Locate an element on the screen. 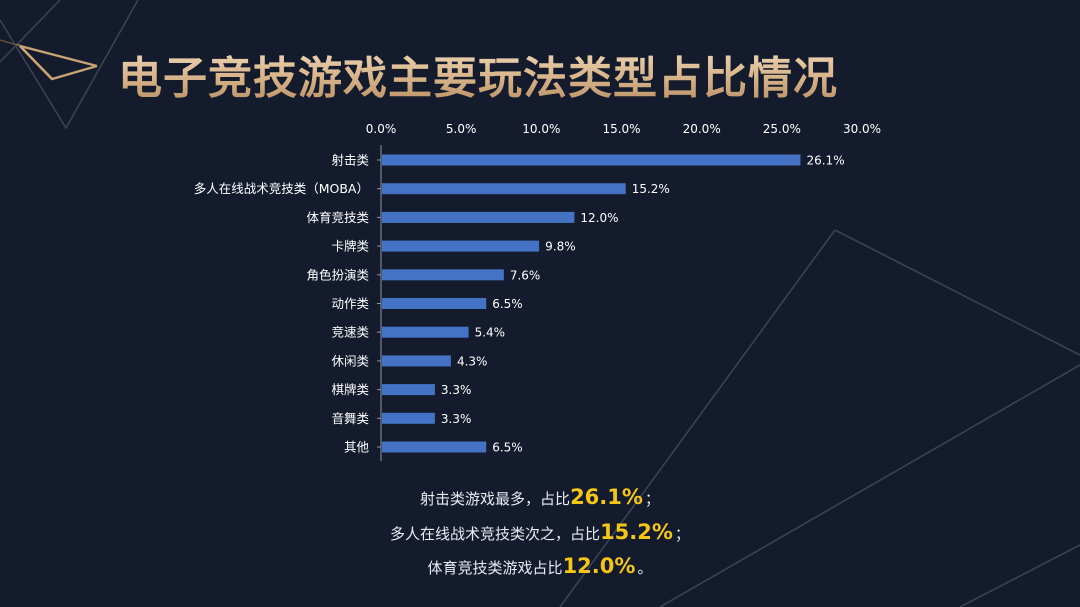 The height and width of the screenshot is (607, 1080). summary-text: 多人在线战术竞技类次之，占比 is located at coordinates (495, 534).